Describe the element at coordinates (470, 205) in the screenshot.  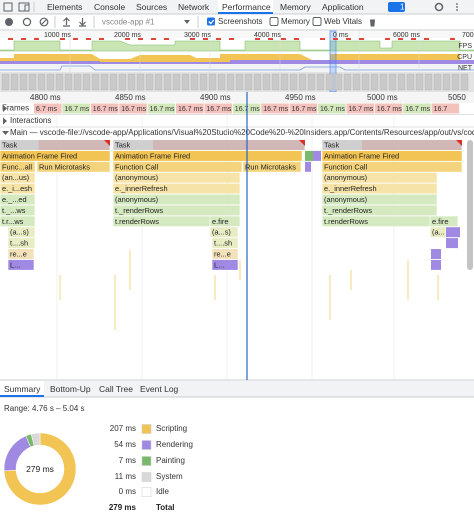
I see `scrollbar` at that location.